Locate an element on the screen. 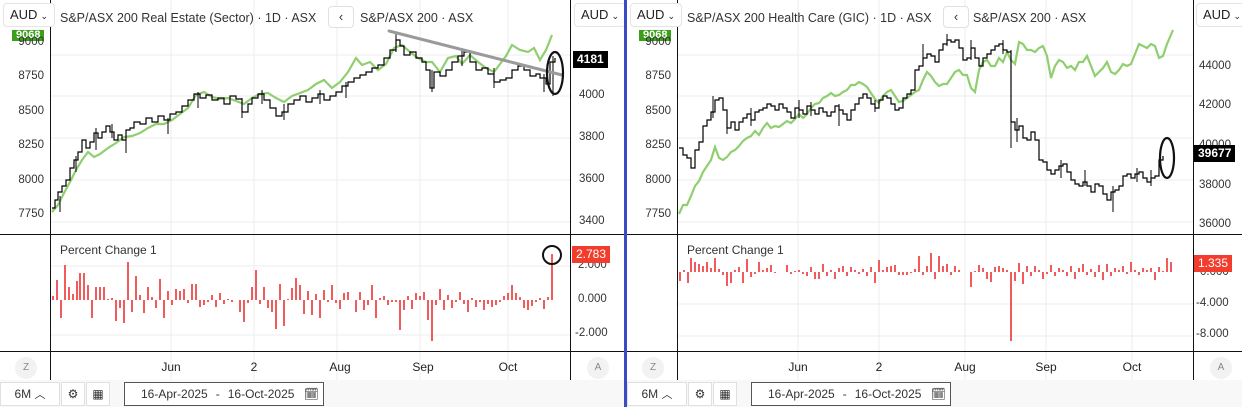  y-tick: 38000 is located at coordinates (1215, 185).